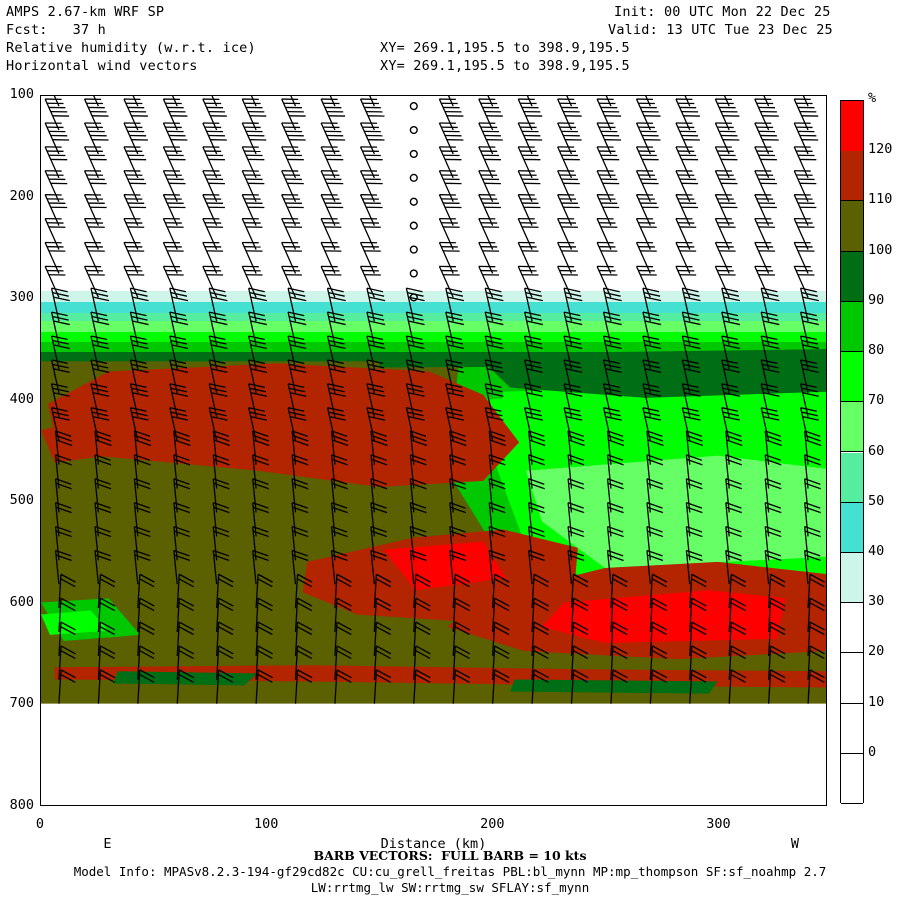  Describe the element at coordinates (872, 751) in the screenshot. I see `colorbar-tick-label: 0` at that location.